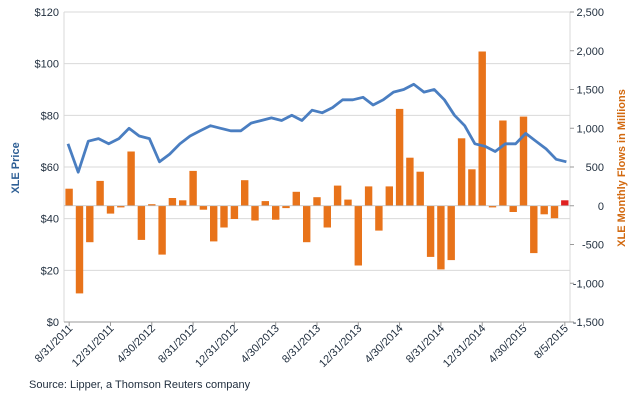 This screenshot has width=640, height=406. Describe the element at coordinates (588, 323) in the screenshot. I see `right-tick-label: -1,500` at that location.